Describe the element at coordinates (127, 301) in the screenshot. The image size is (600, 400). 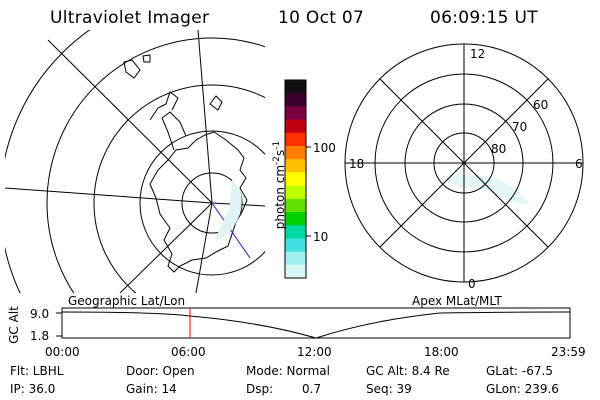
I see `timeline-left-title: Geographic Lat/Lon` at that location.